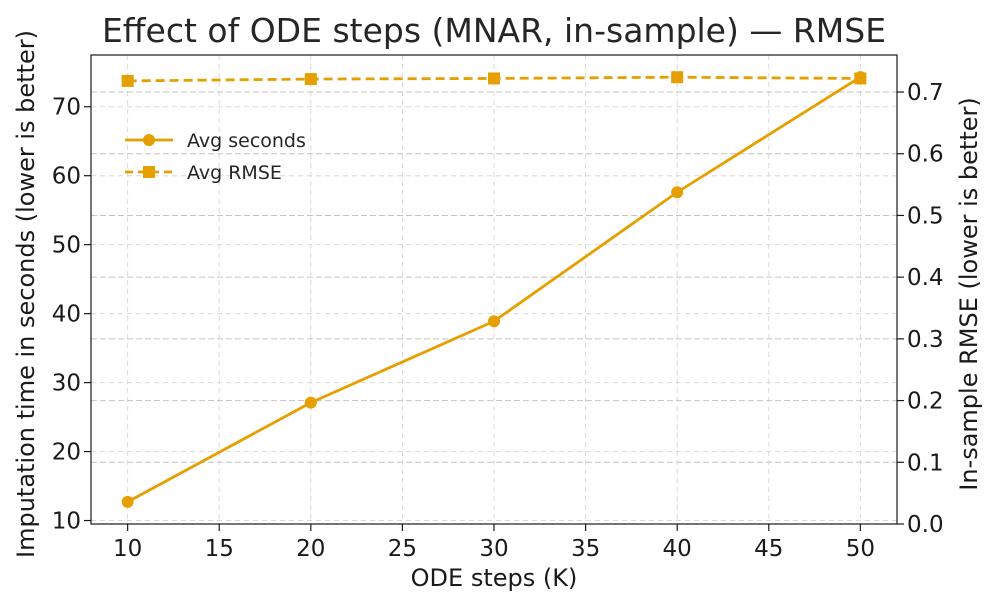  Describe the element at coordinates (149, 140) in the screenshot. I see `legend-marker-seconds` at that location.